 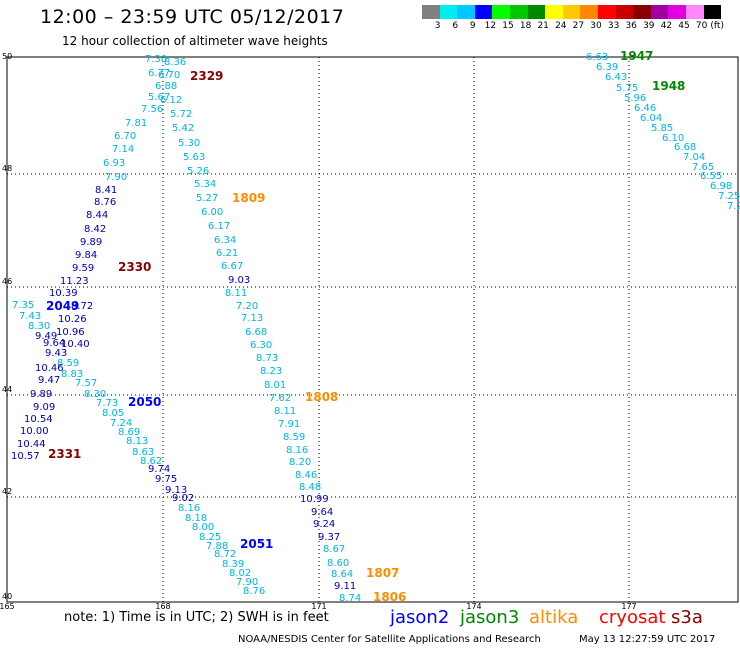 I want to click on wave-height-value: 8.72, so click(x=225, y=554).